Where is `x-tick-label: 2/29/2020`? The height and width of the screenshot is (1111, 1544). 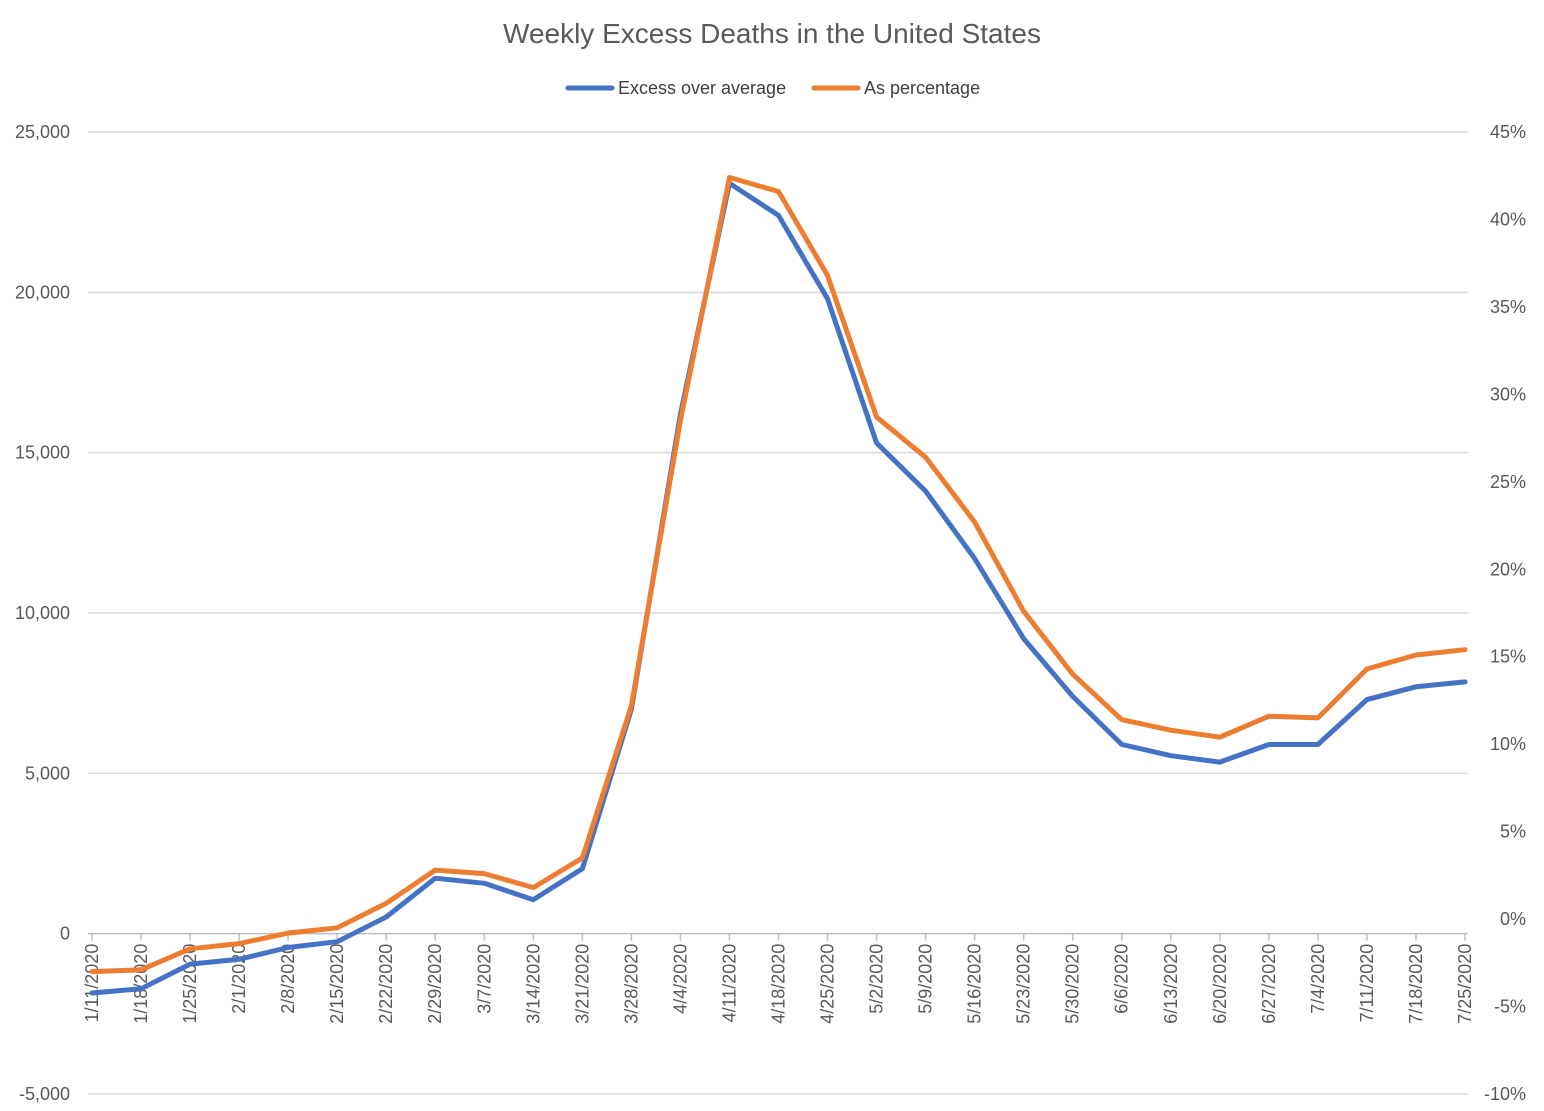
x-tick-label: 2/29/2020 is located at coordinates (435, 984).